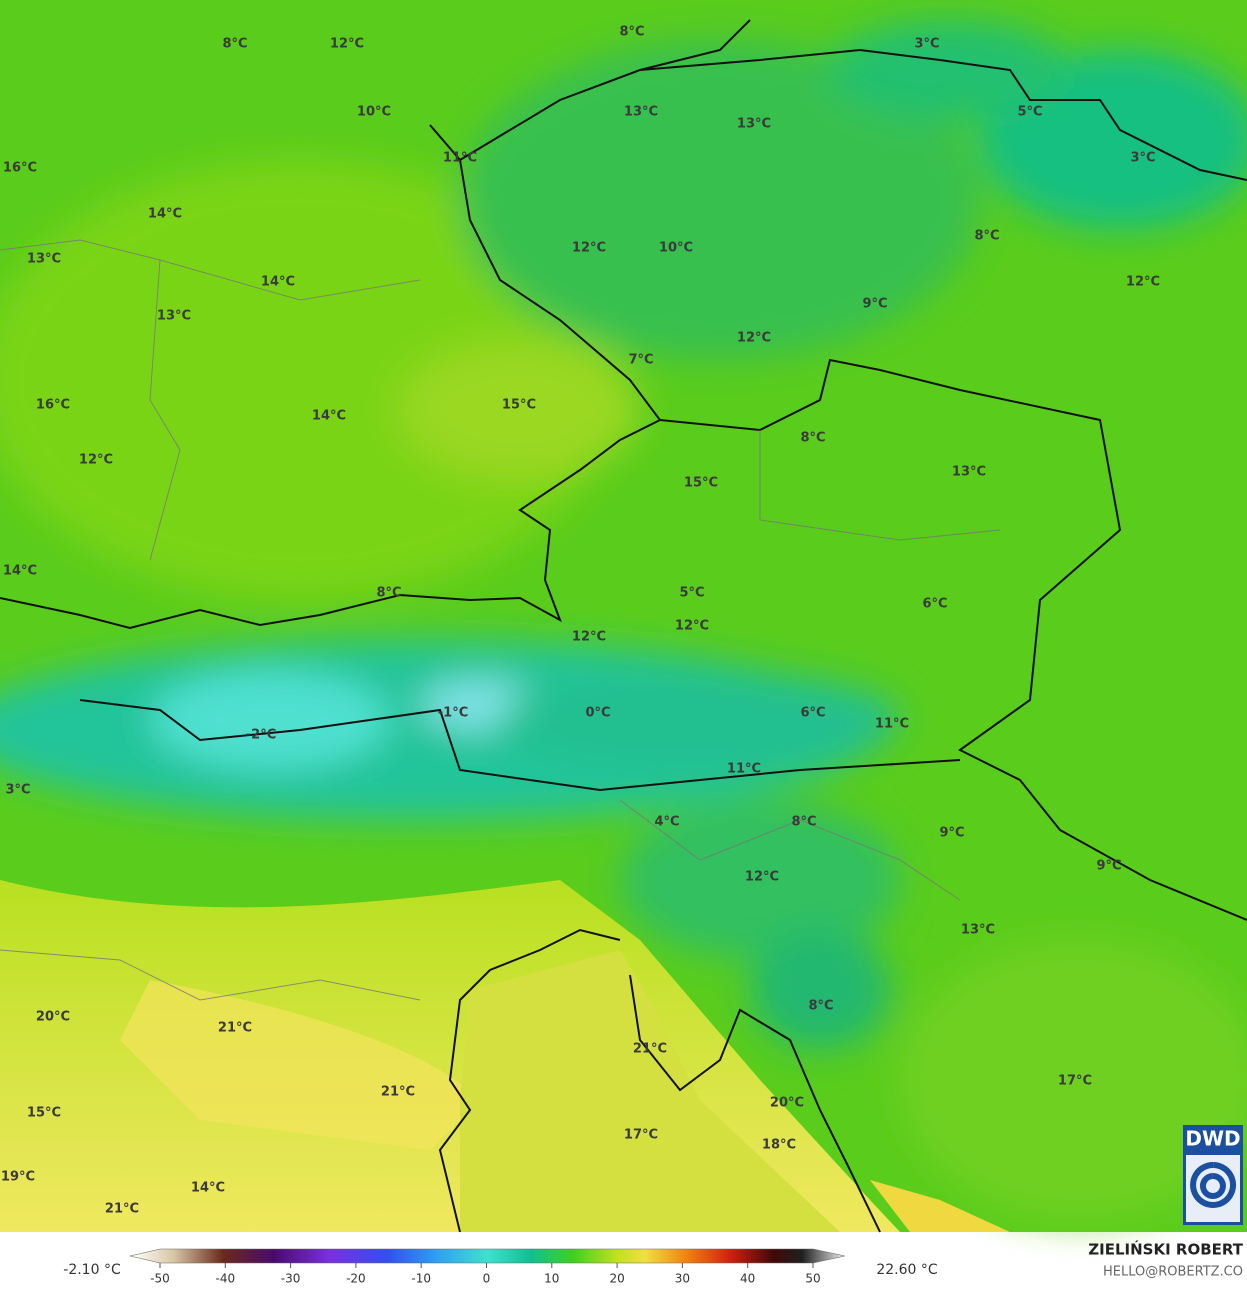 The width and height of the screenshot is (1247, 1291). Describe the element at coordinates (597, 713) in the screenshot. I see `temperature-label: 0°C` at that location.